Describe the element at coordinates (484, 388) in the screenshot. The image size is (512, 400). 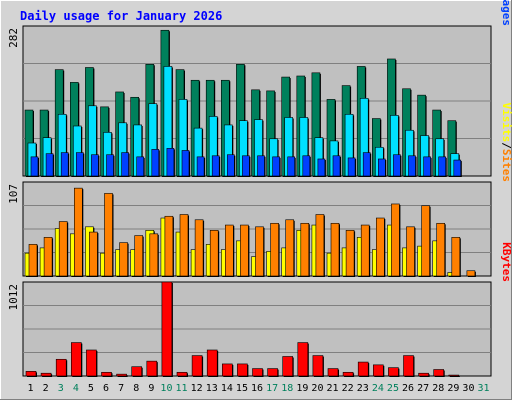
I see `day-label: 31` at that location.